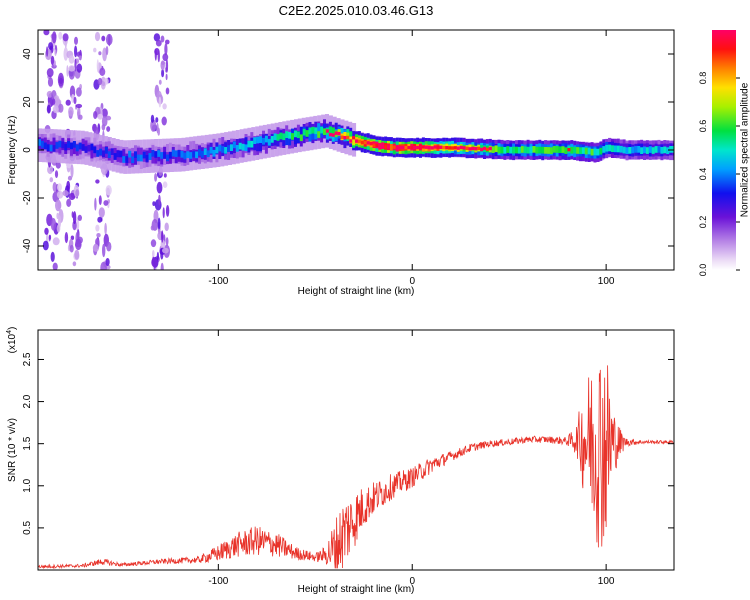  What do you see at coordinates (218, 281) in the screenshot?
I see `x-tick-label: -100` at bounding box center [218, 281].